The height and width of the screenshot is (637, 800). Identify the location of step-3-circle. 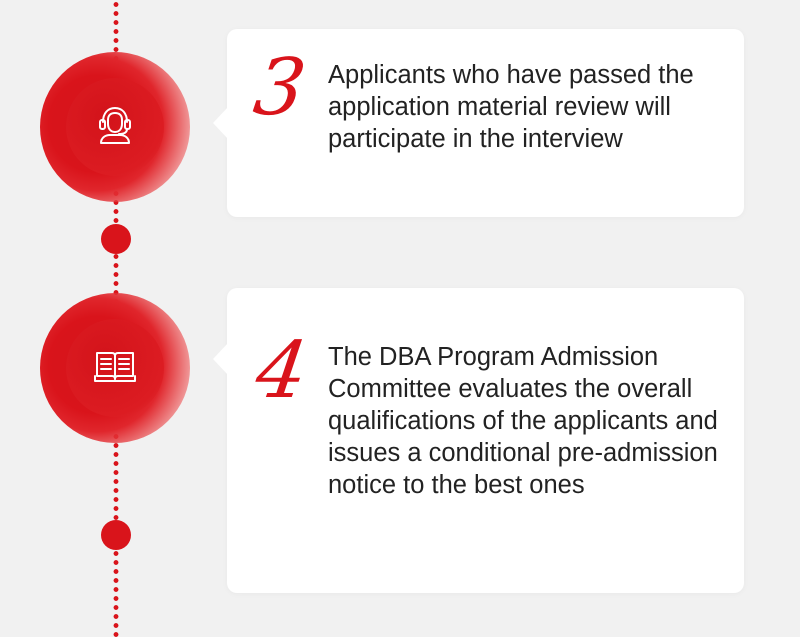
(115, 127).